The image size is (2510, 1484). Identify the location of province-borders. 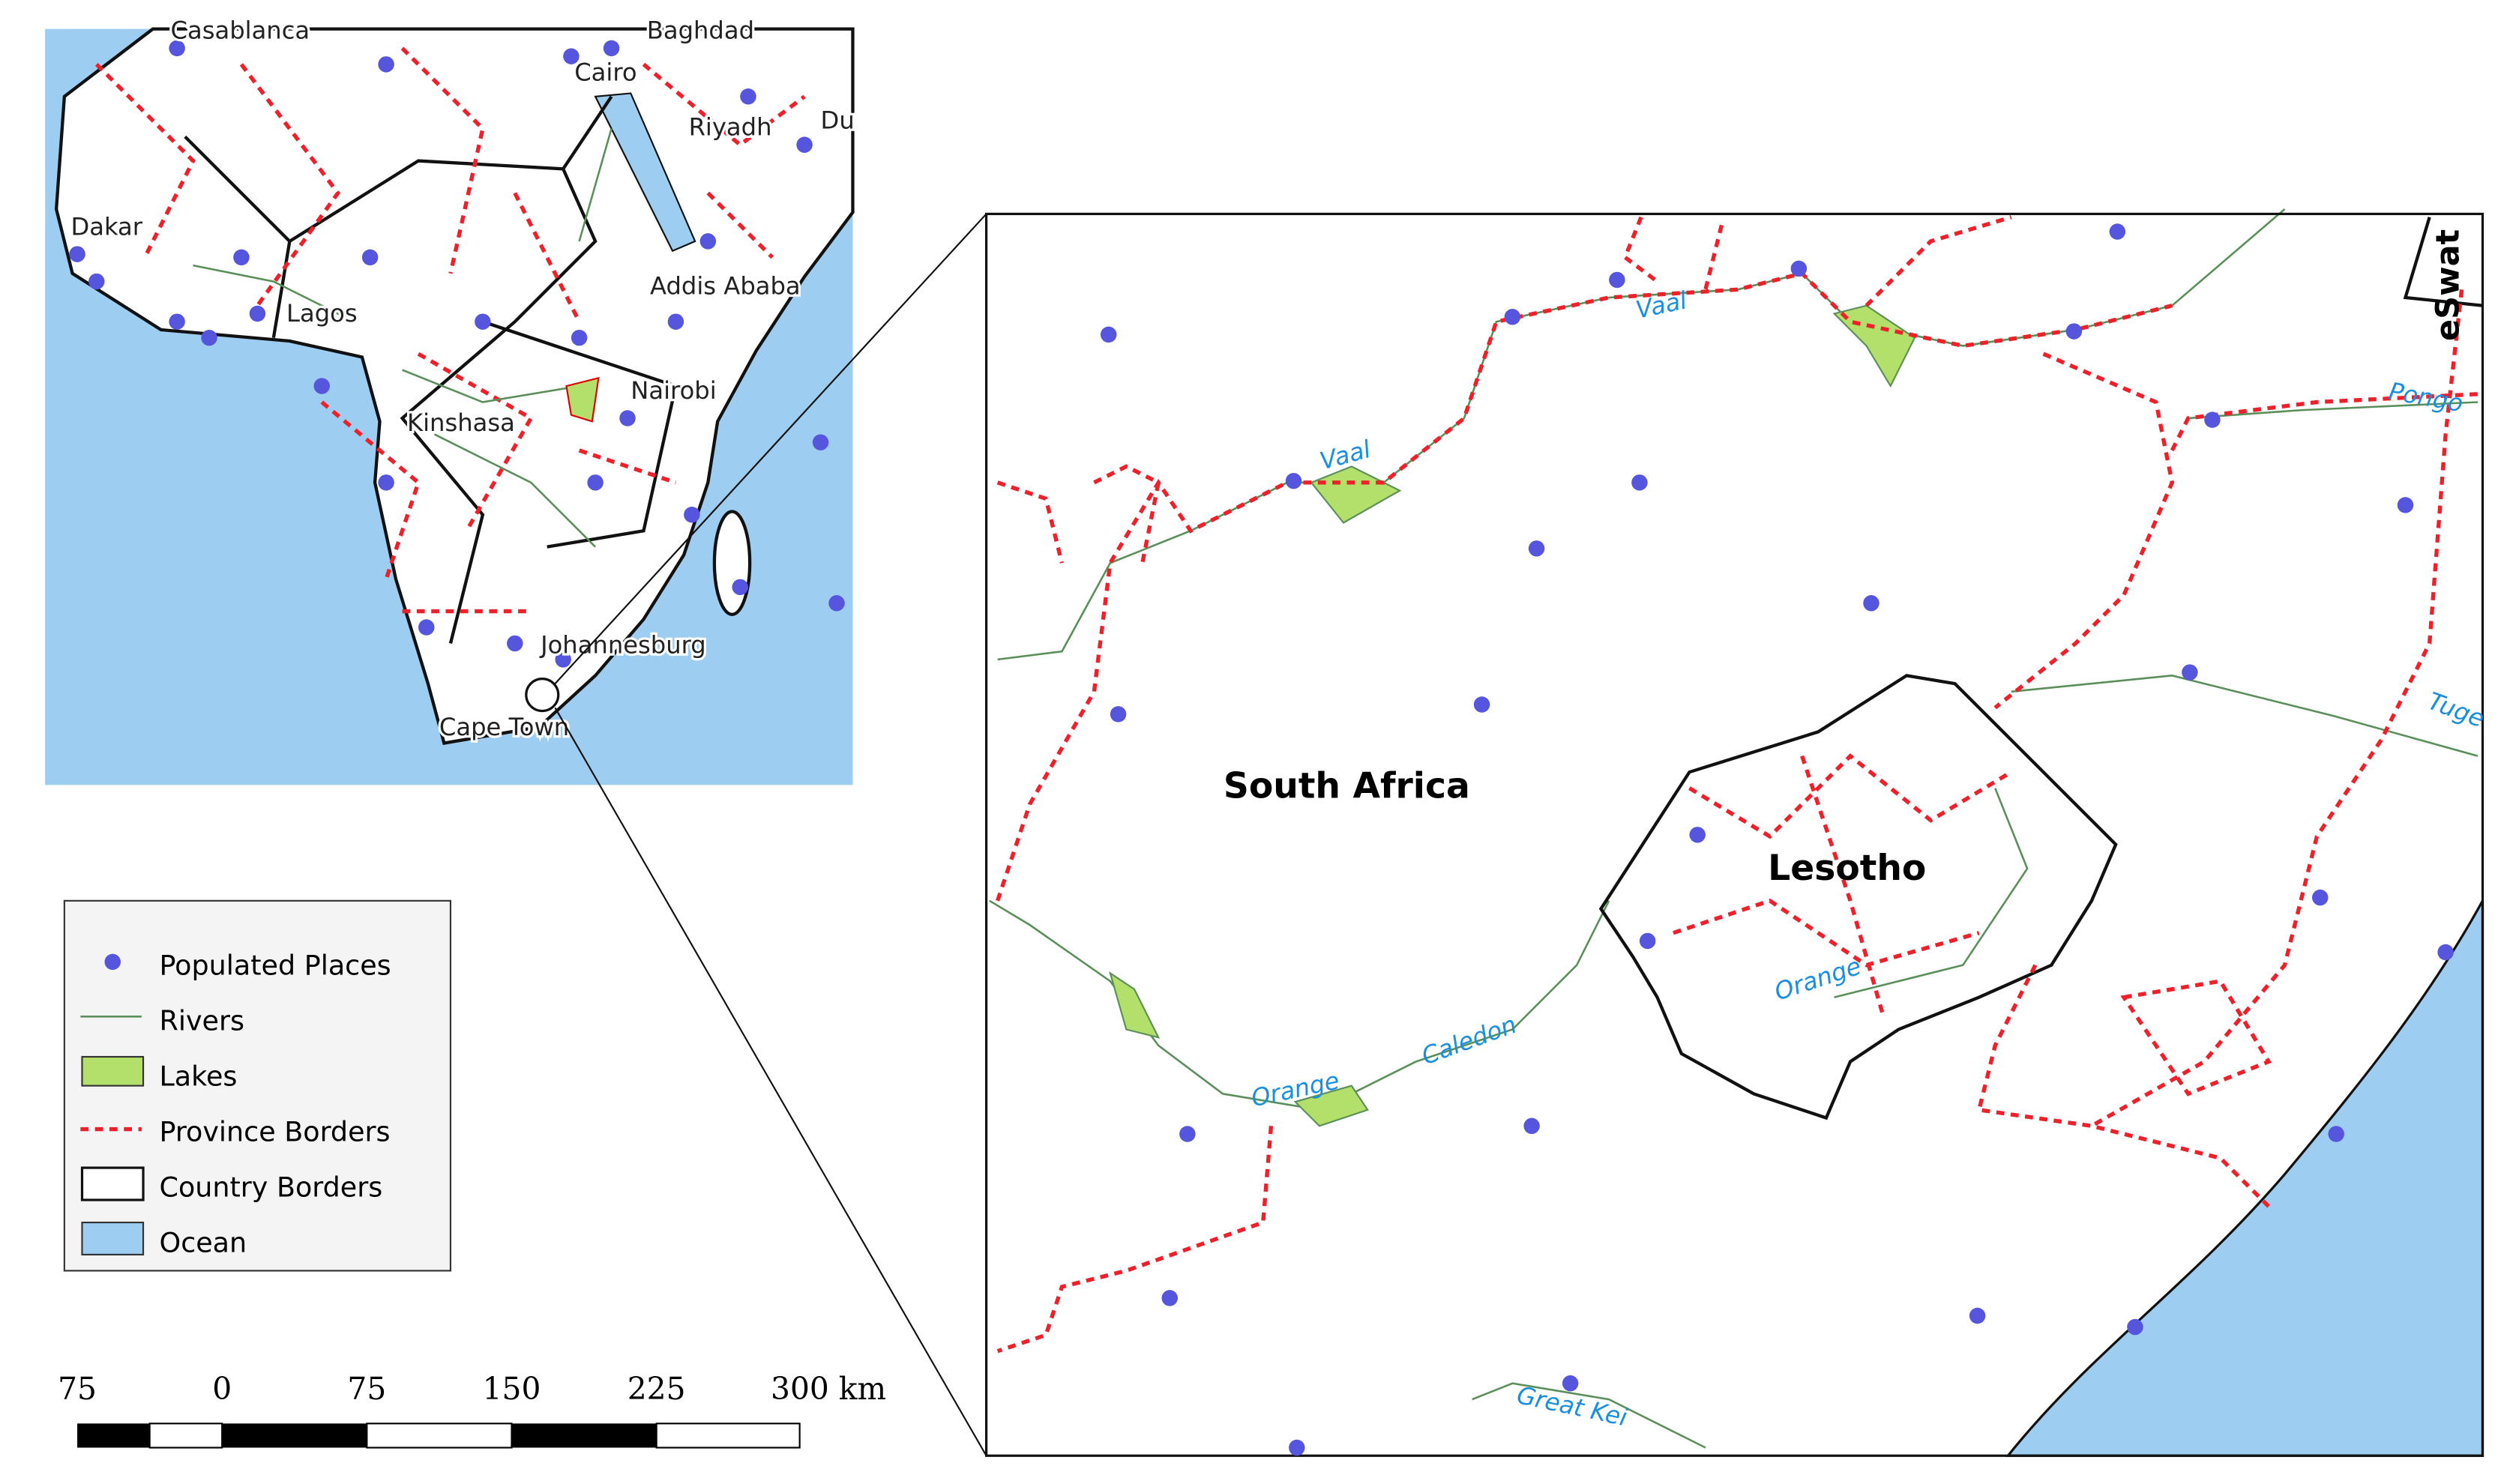
(450, 330).